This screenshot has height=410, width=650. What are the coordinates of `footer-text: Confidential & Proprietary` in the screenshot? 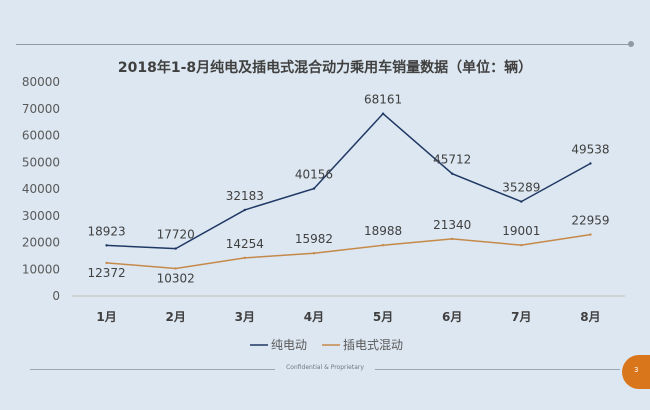 It's located at (325, 367).